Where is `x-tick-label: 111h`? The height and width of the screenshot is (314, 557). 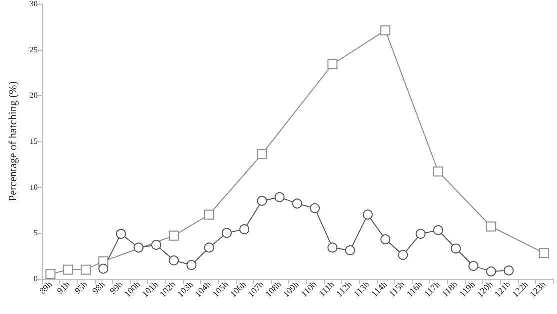
x-tick-label: 111h is located at coordinates (326, 289).